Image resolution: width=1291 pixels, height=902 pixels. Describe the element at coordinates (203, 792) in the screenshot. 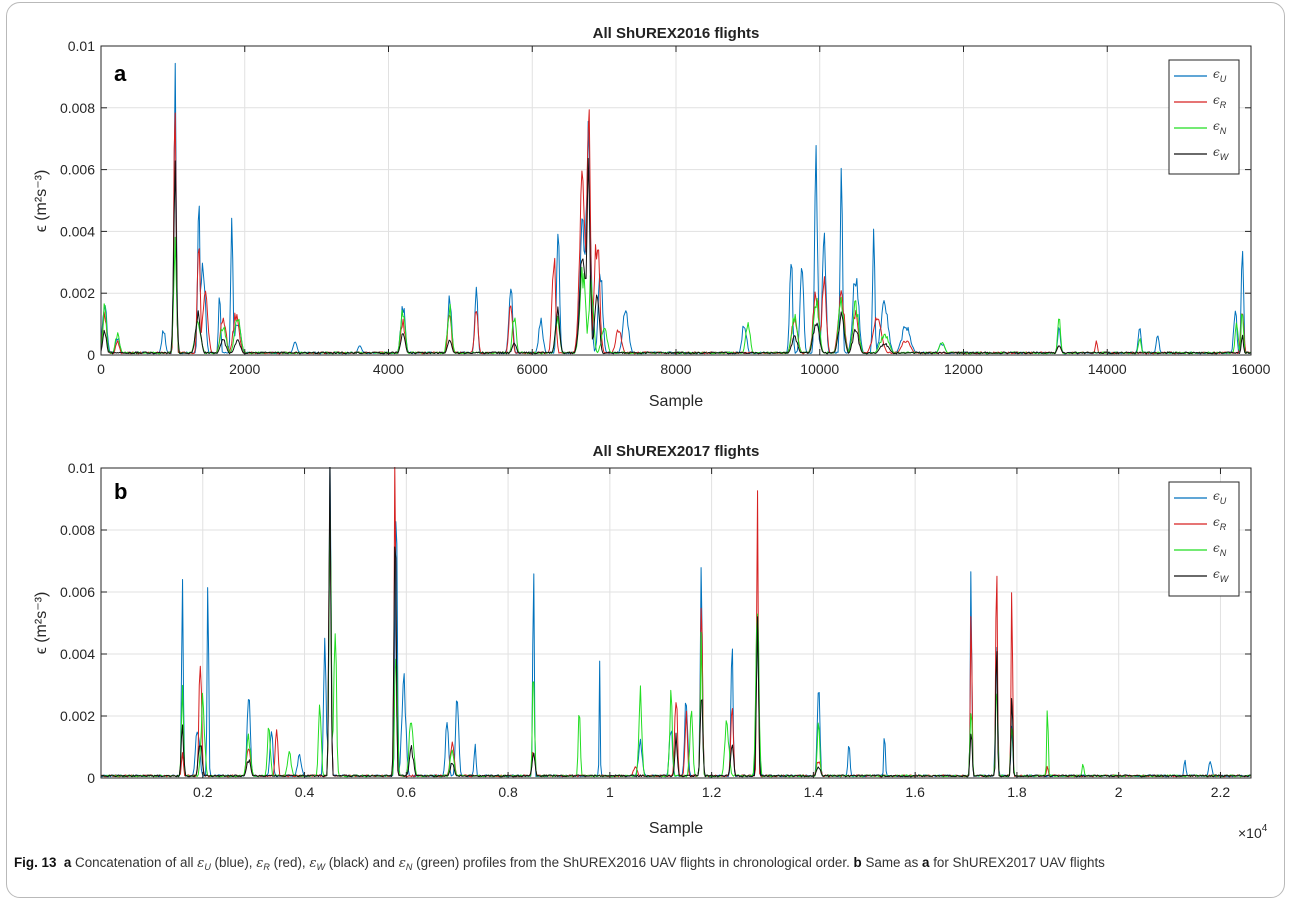

I see `x-tick-label: 0.2` at that location.